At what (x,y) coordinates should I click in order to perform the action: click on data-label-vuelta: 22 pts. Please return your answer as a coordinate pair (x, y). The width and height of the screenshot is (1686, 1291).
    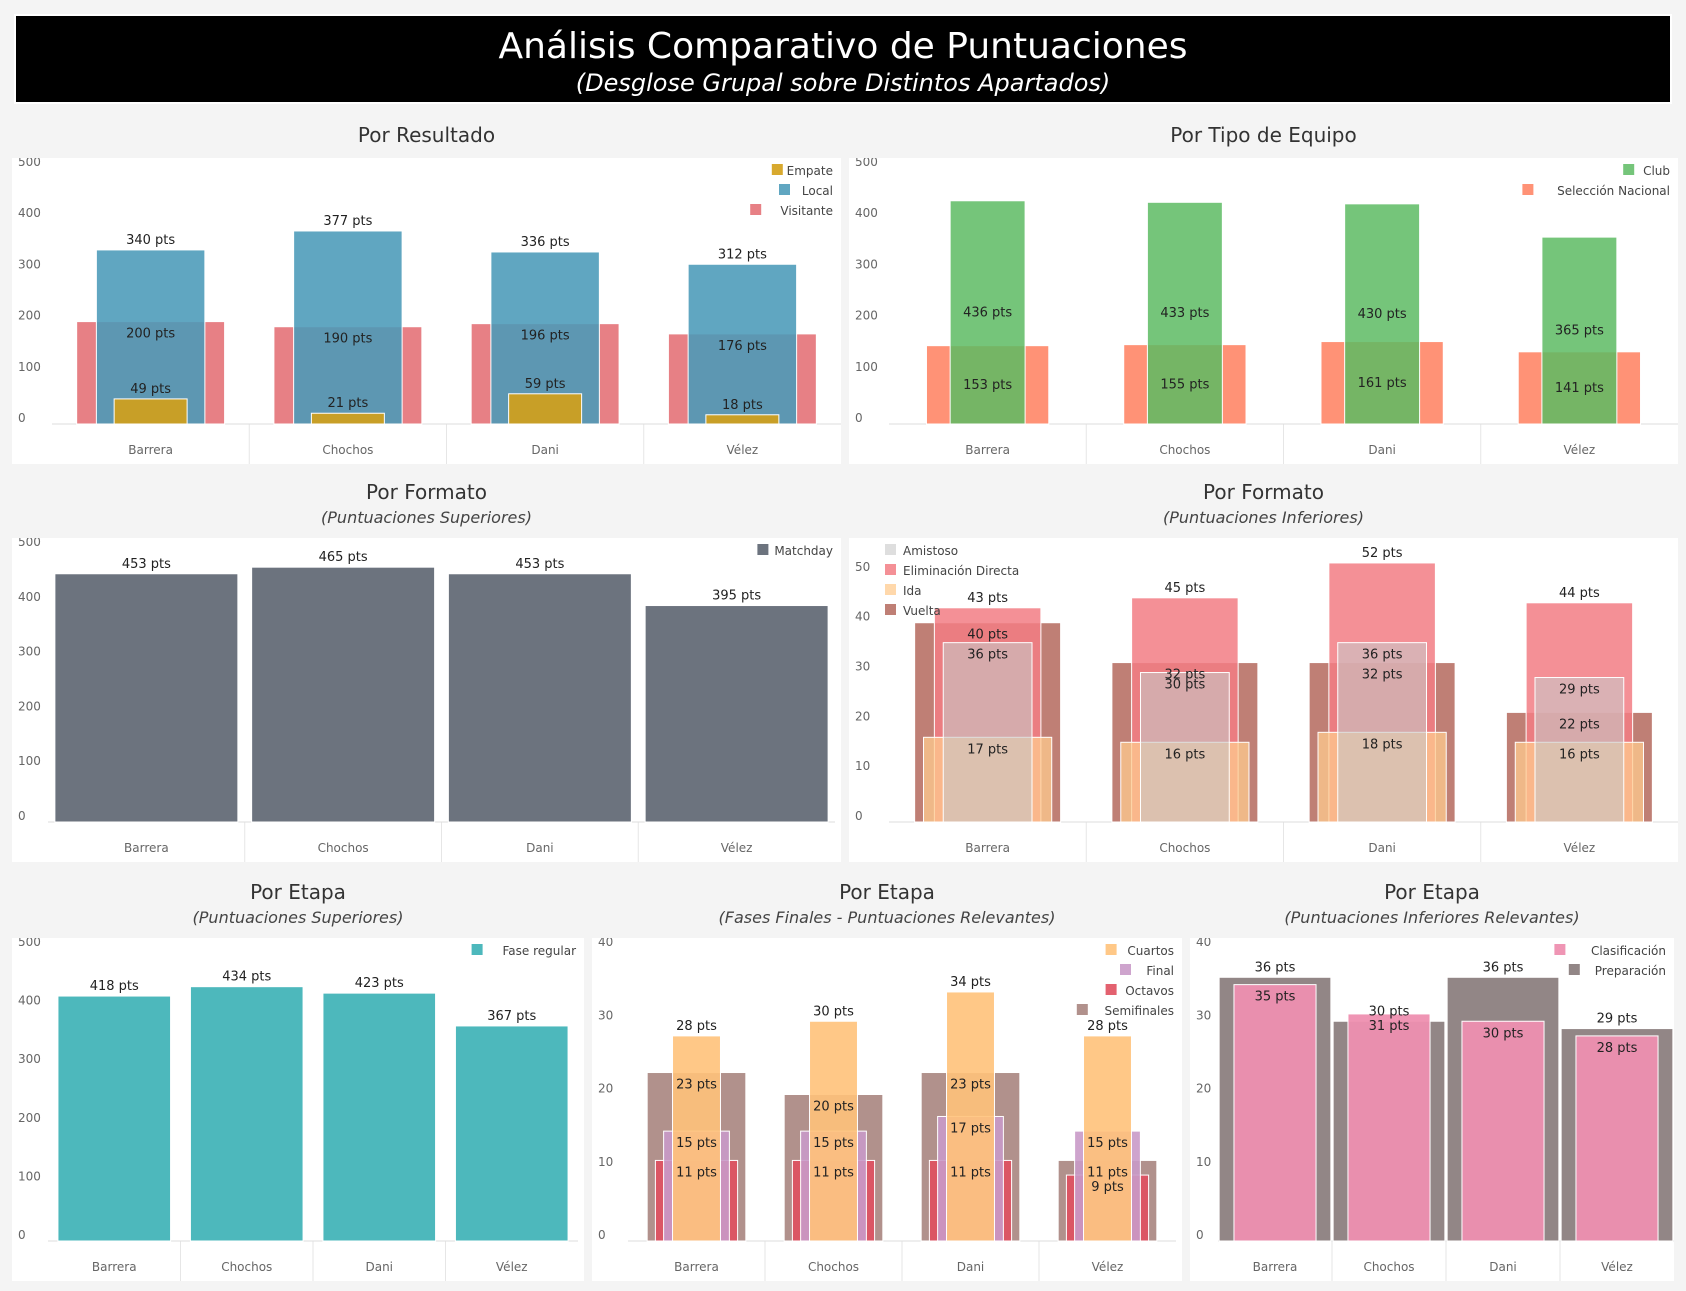
    Looking at the image, I should click on (1579, 724).